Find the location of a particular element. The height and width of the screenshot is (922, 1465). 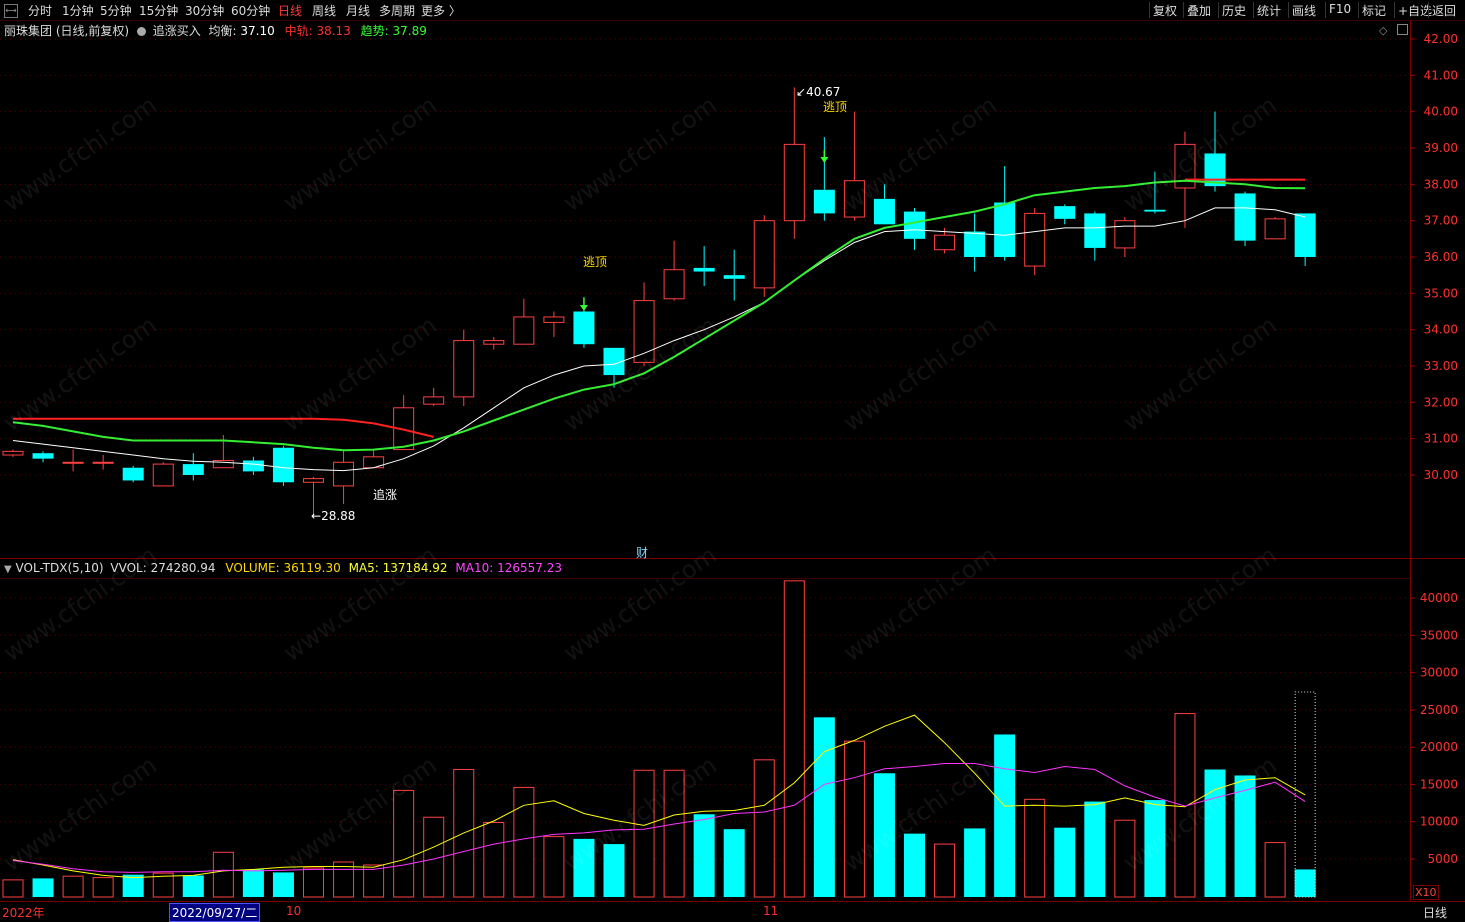

volume-projection-bar is located at coordinates (1305, 794).